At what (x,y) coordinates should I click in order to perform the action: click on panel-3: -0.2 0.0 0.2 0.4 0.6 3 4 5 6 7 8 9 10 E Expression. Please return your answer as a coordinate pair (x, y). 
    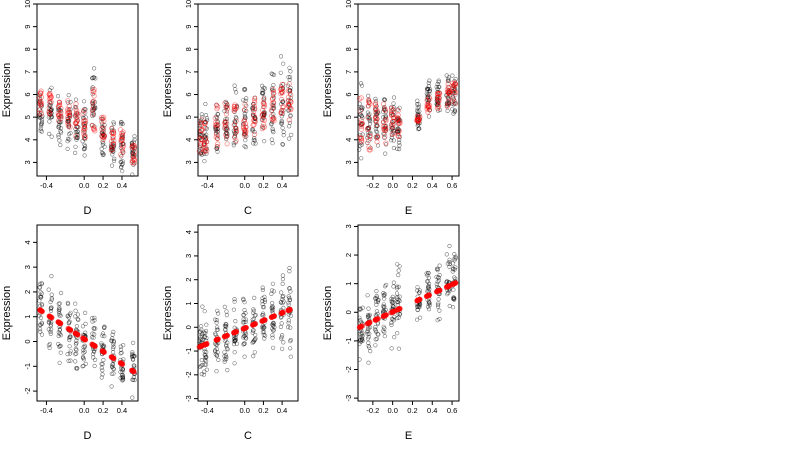
    Looking at the image, I should click on (391, 108).